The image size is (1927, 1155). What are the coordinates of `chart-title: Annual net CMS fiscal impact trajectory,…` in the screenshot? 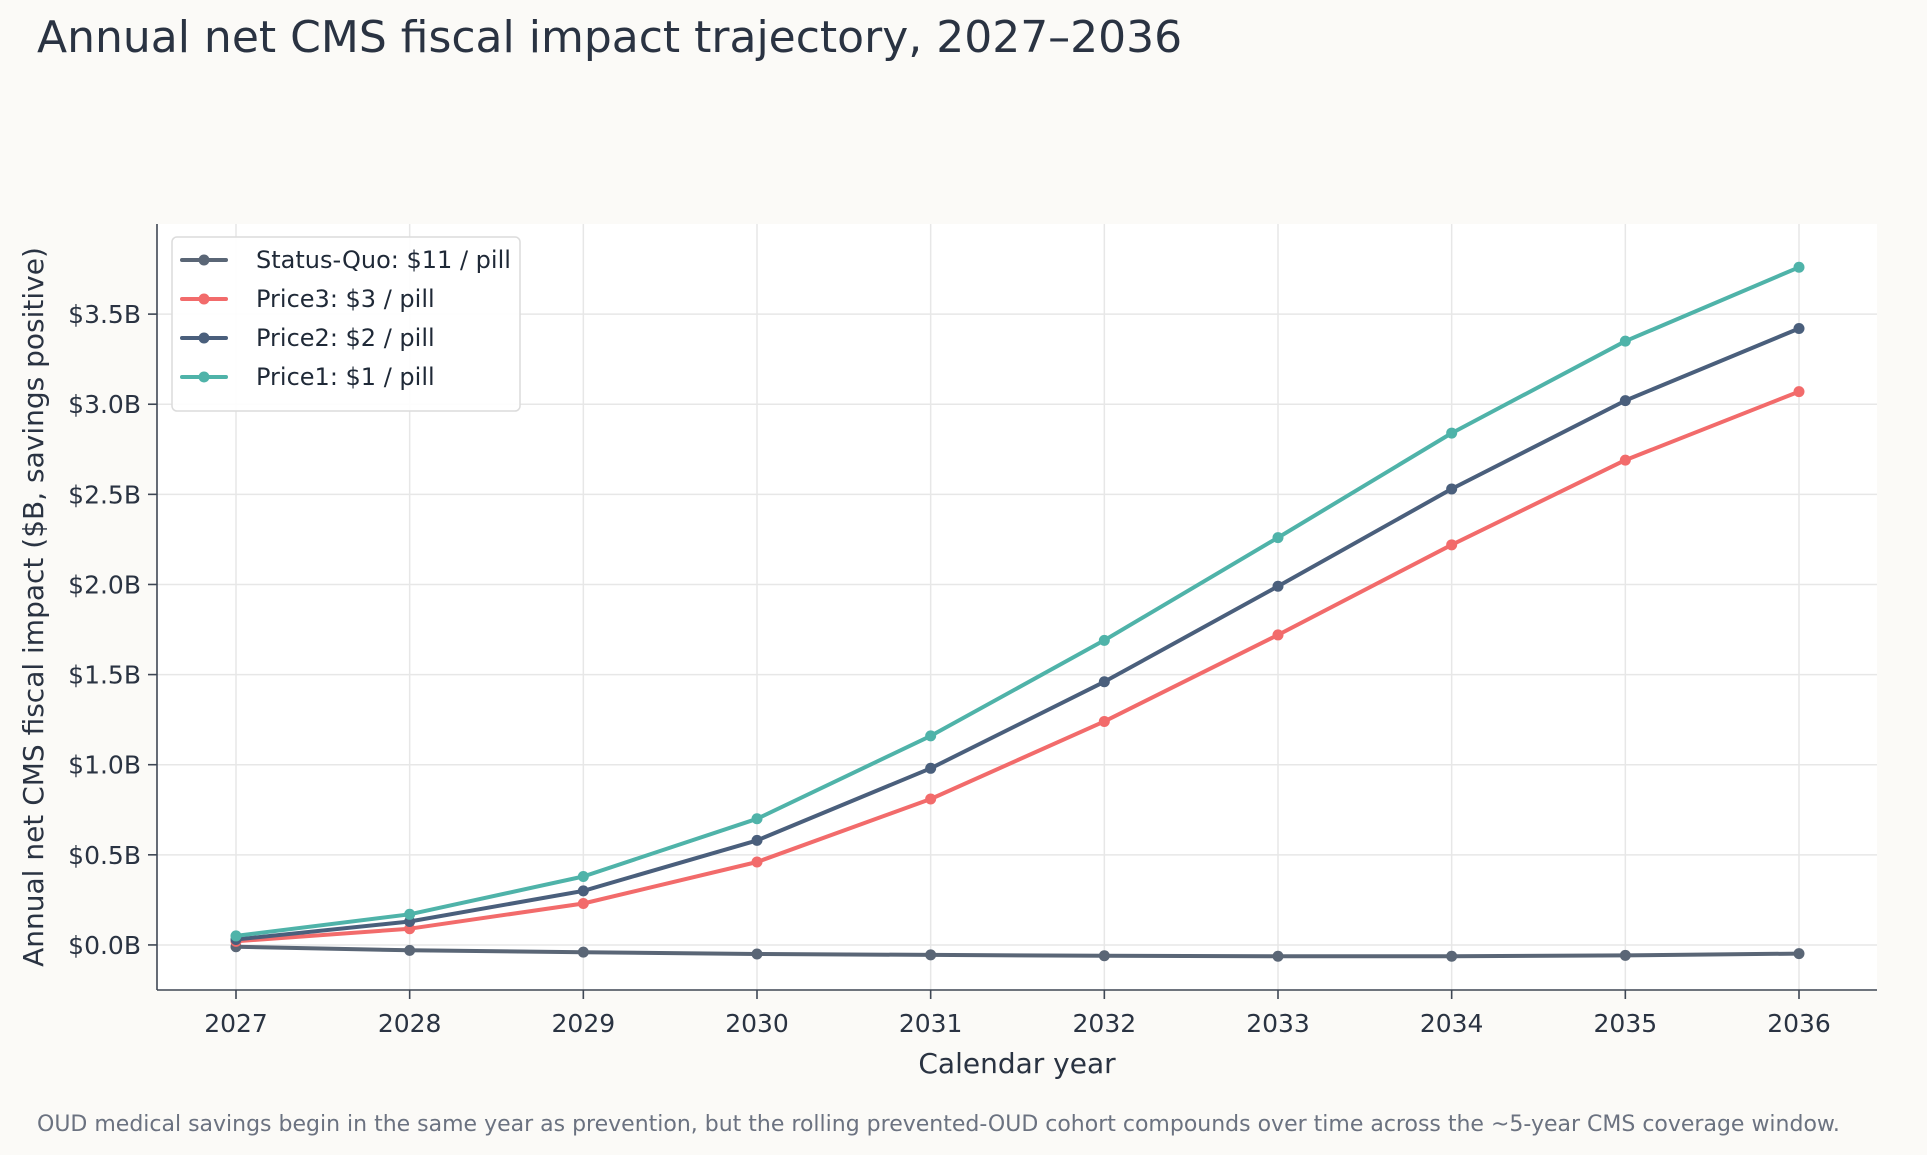 It's located at (609, 37).